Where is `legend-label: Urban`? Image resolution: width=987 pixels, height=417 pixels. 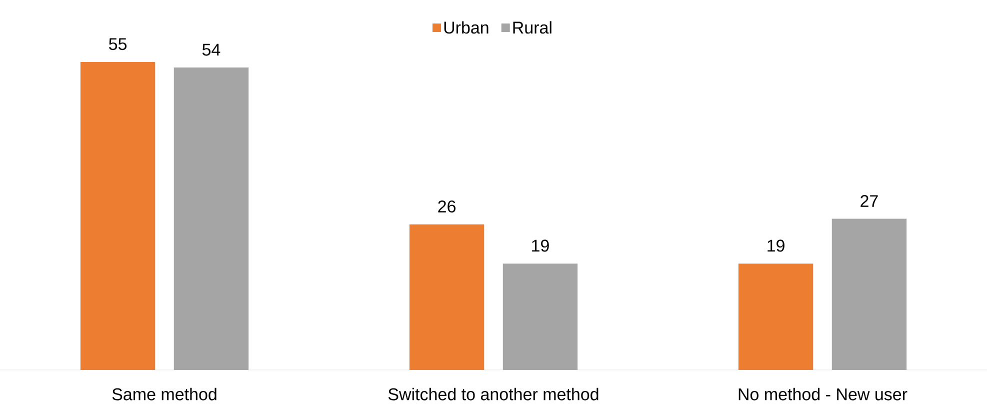
legend-label: Urban is located at coordinates (466, 27).